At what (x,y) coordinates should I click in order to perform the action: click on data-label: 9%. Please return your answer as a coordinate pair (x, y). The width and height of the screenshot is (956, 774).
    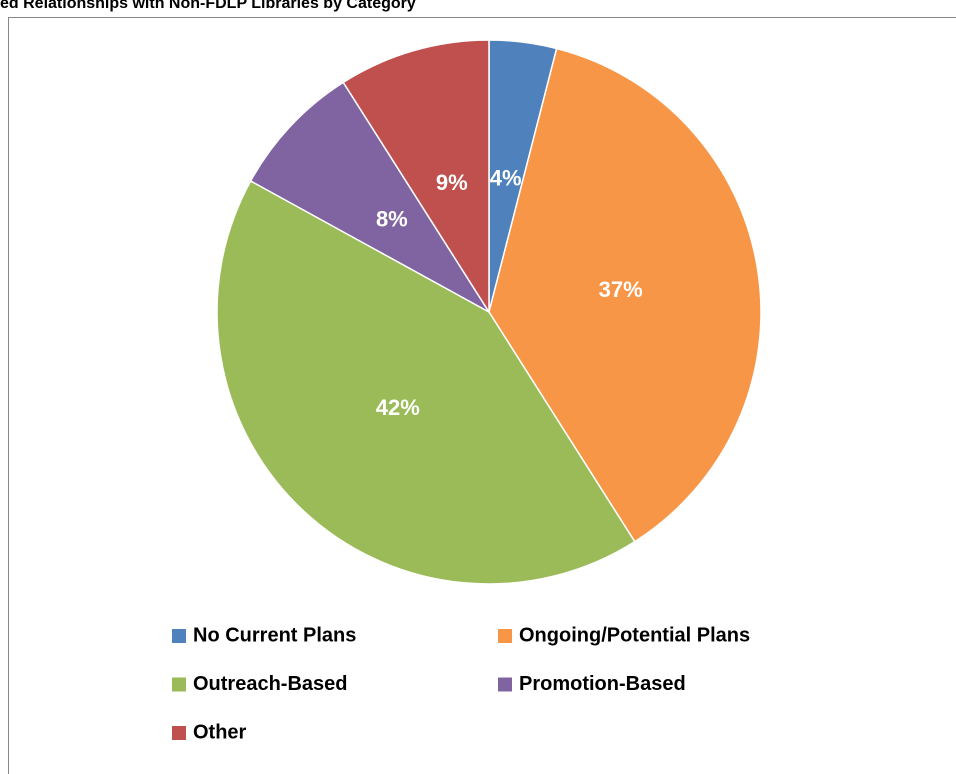
    Looking at the image, I should click on (452, 182).